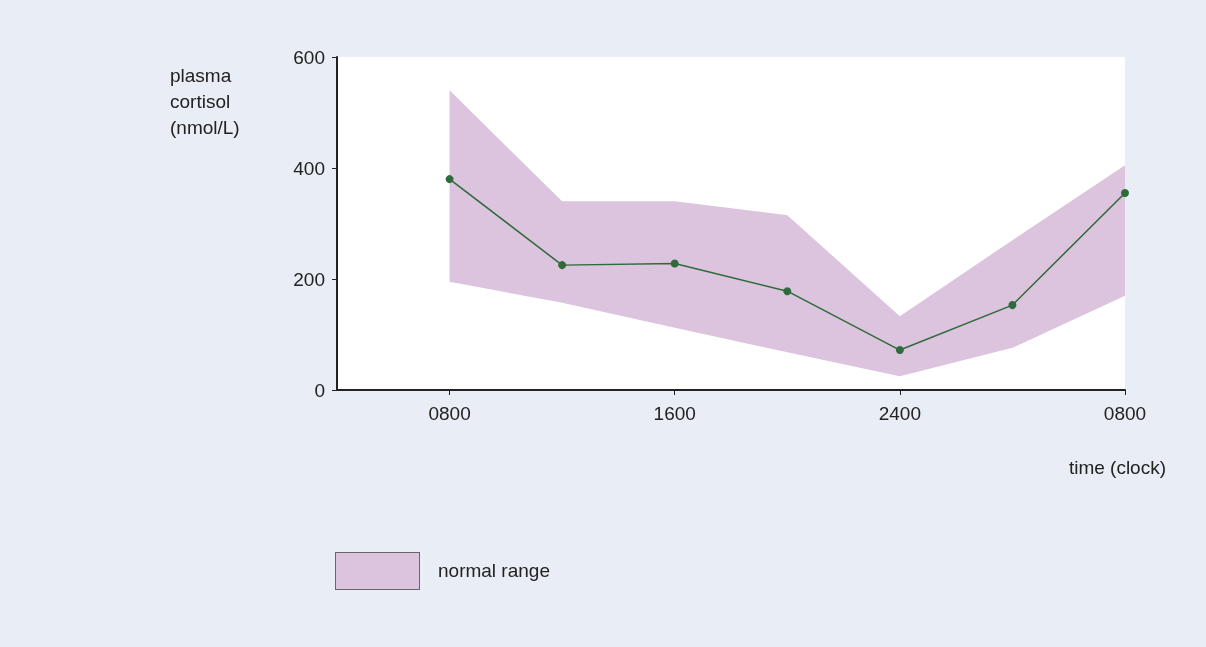  What do you see at coordinates (309, 57) in the screenshot?
I see `y-tick-label: 600` at bounding box center [309, 57].